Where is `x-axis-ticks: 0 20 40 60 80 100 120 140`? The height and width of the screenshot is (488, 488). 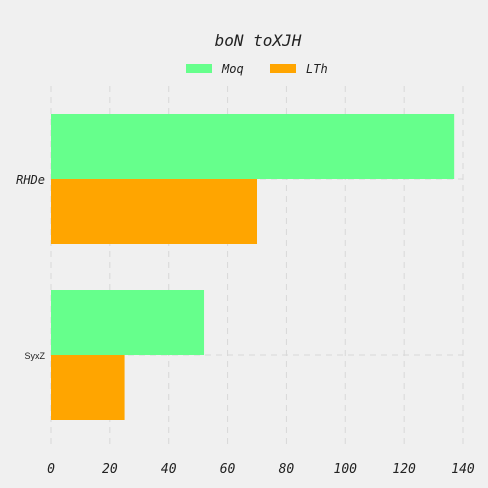
x-axis-ticks: 0 20 40 60 80 100 120 140 is located at coordinates (261, 469).